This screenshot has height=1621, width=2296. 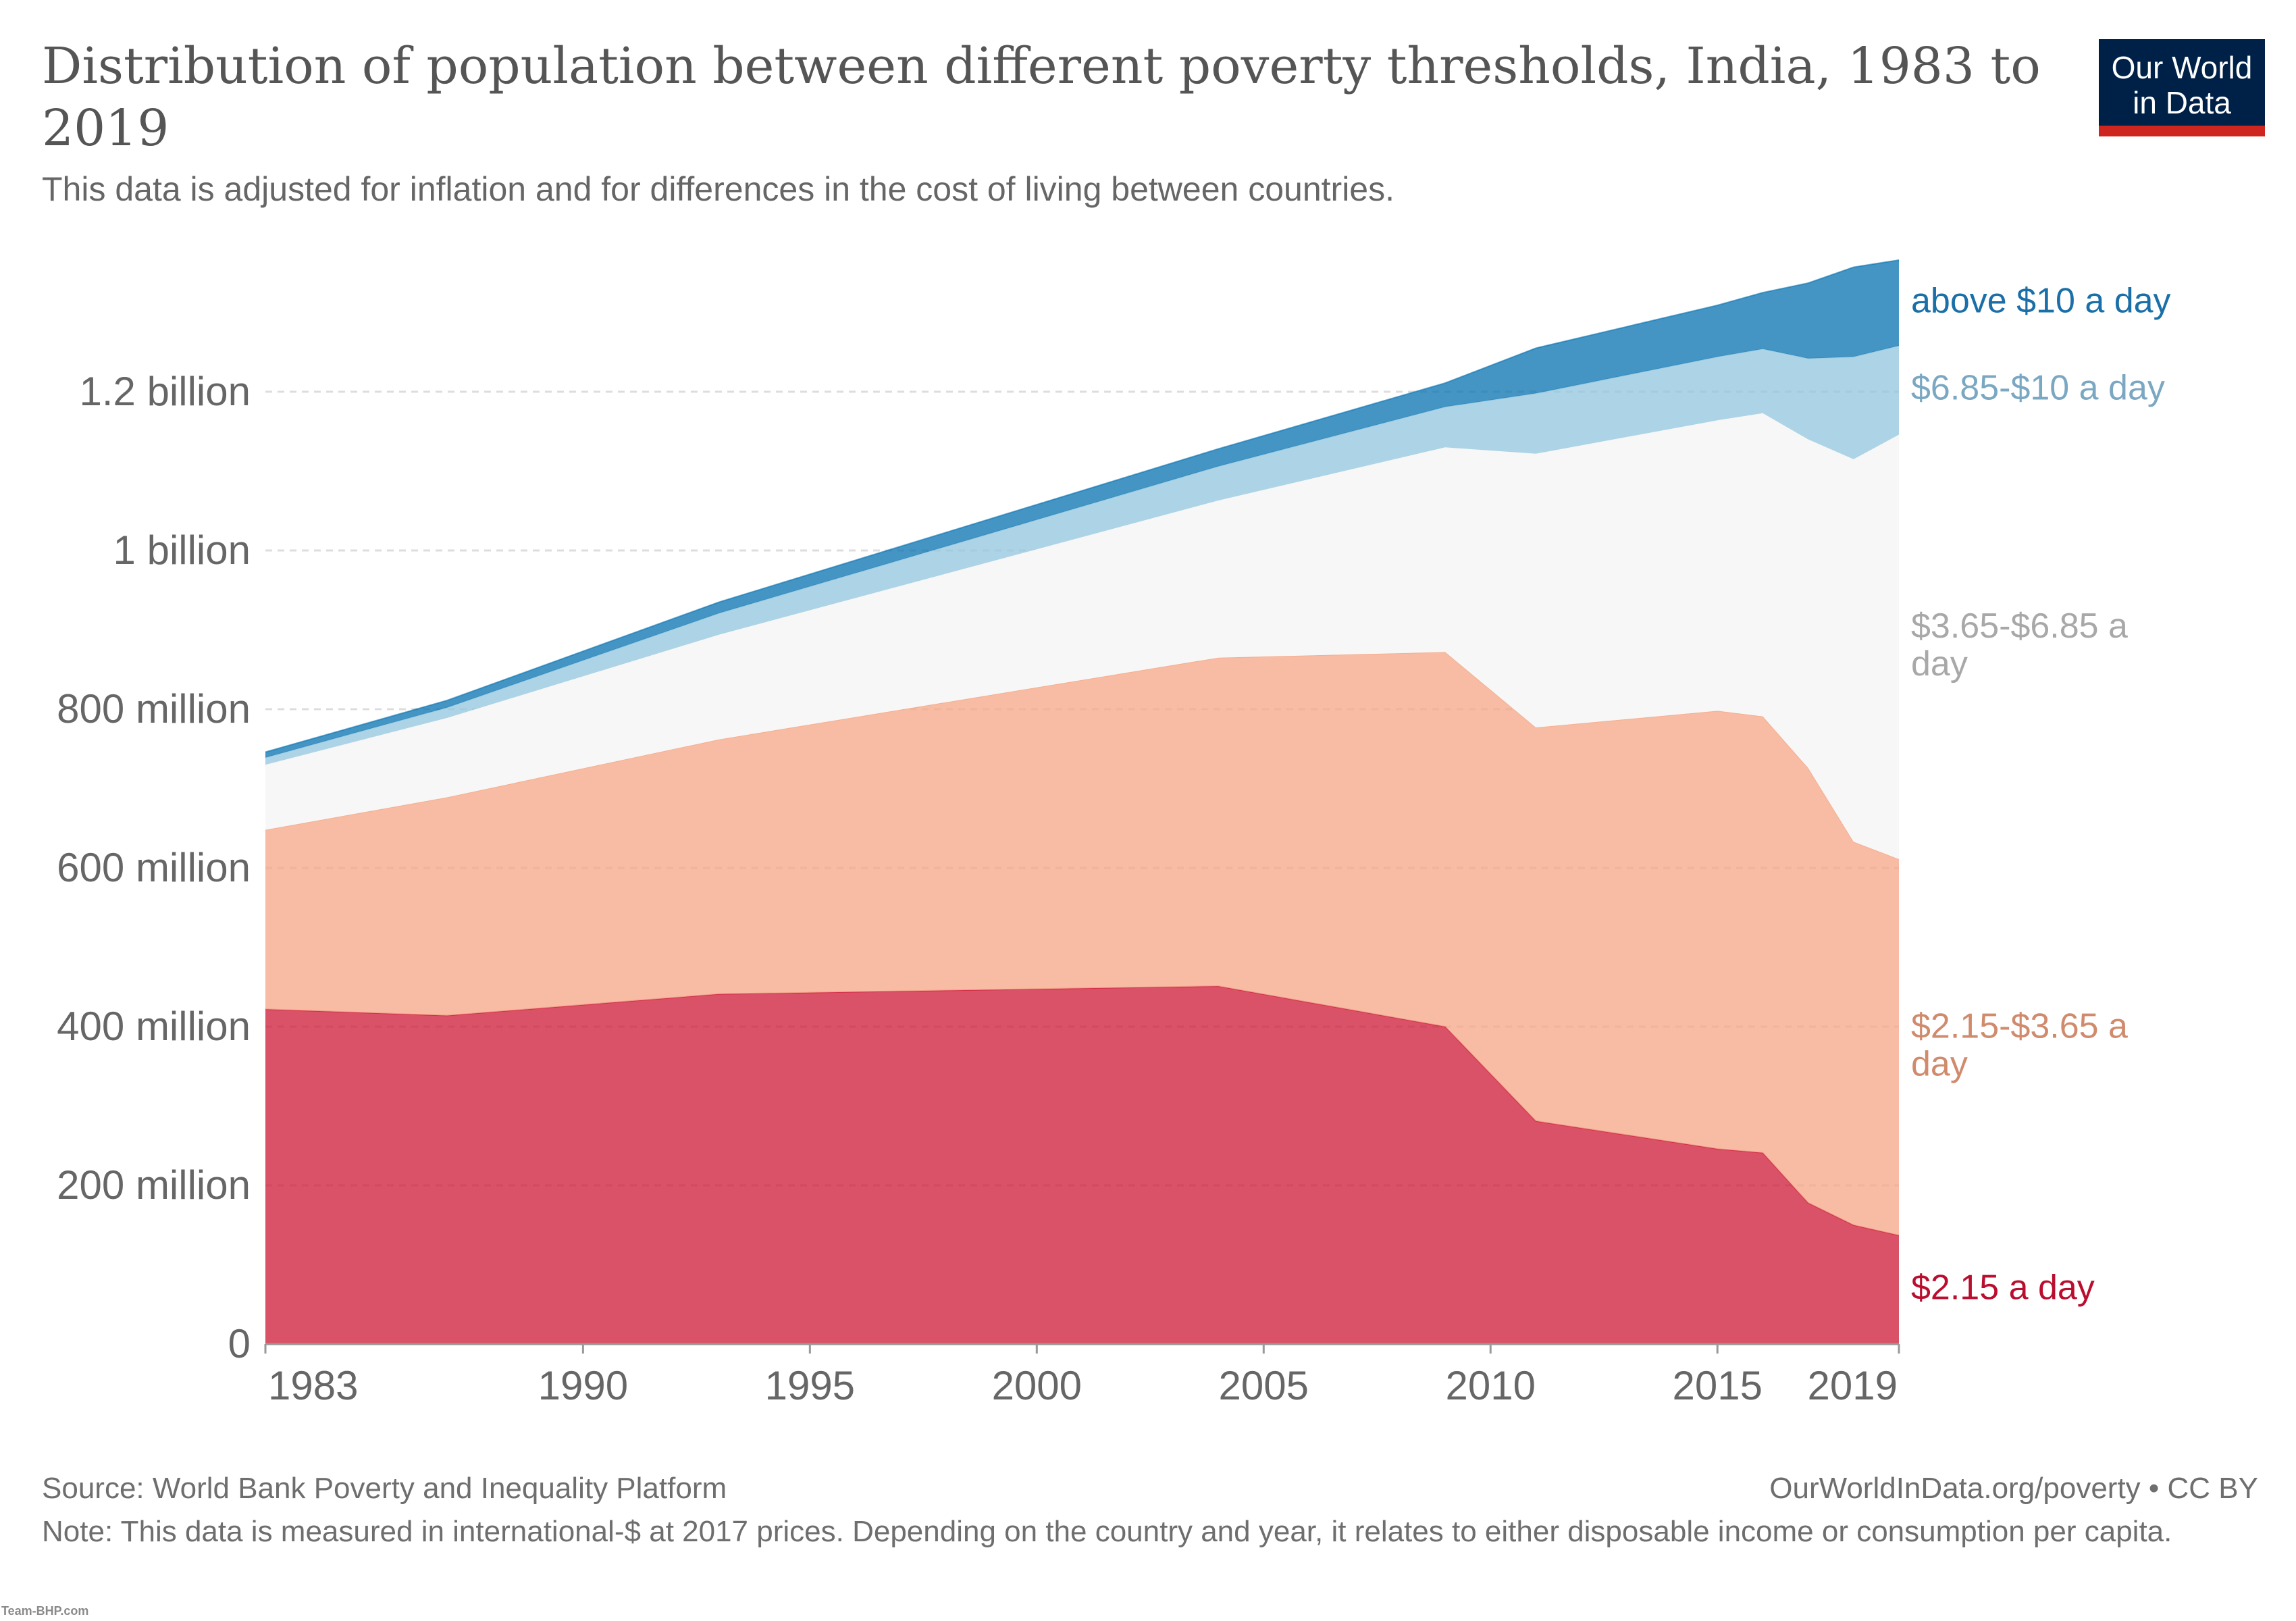 What do you see at coordinates (154, 1026) in the screenshot?
I see `y-tick-label: 400 million` at bounding box center [154, 1026].